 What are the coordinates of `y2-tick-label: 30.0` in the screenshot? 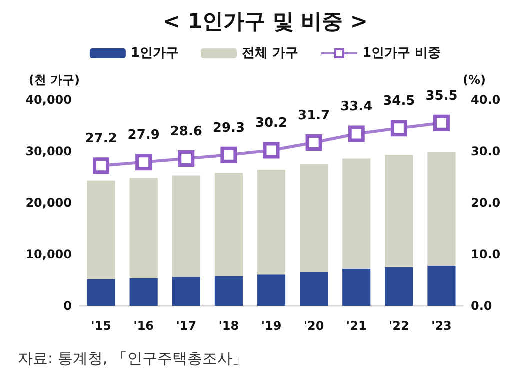 It's located at (486, 151).